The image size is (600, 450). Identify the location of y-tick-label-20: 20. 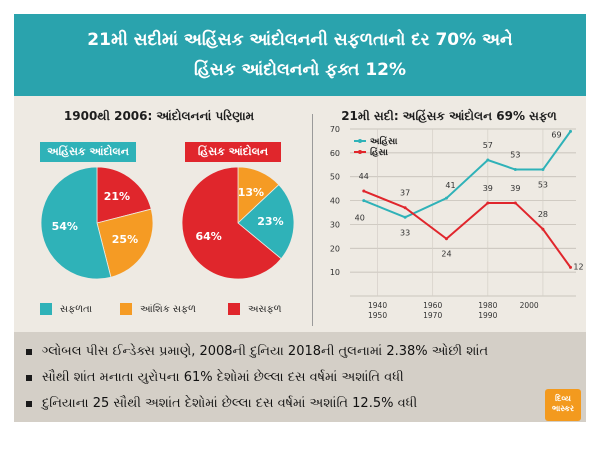
(335, 248).